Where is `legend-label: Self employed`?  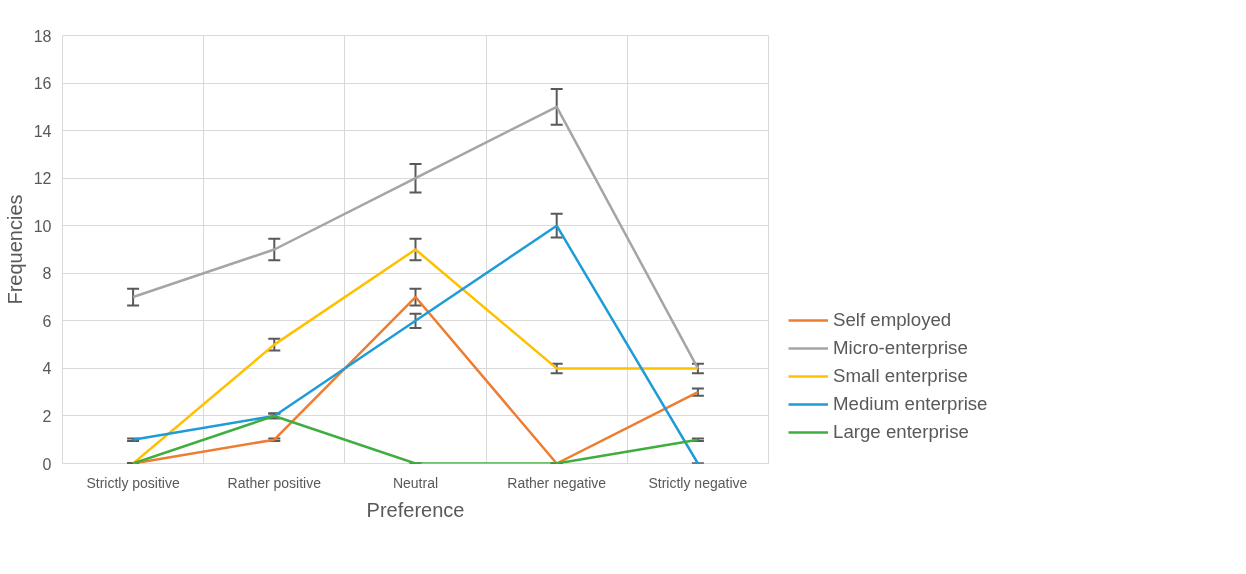 legend-label: Self employed is located at coordinates (892, 320).